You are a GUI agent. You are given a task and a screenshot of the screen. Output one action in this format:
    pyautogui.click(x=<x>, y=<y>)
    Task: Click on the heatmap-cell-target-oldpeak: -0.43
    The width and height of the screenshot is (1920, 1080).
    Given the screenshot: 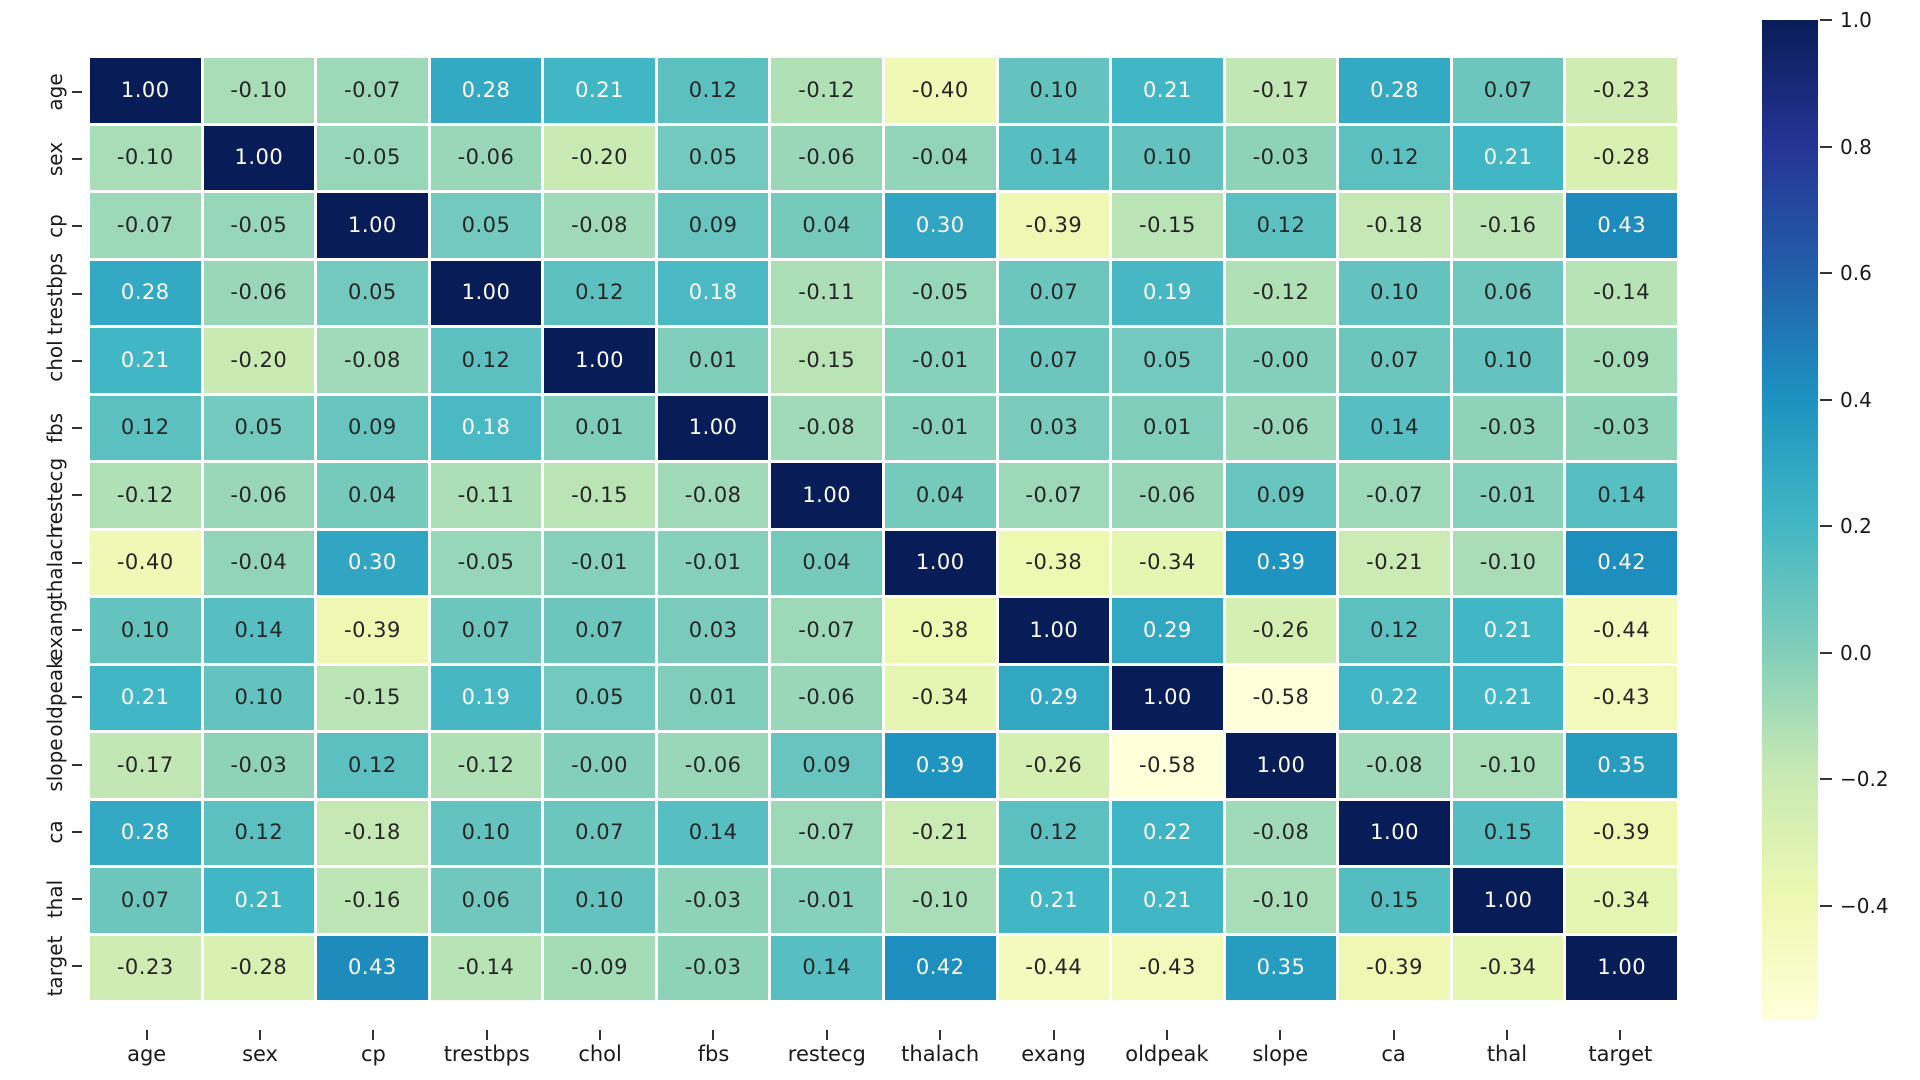 What is the action you would take?
    pyautogui.click(x=1167, y=967)
    